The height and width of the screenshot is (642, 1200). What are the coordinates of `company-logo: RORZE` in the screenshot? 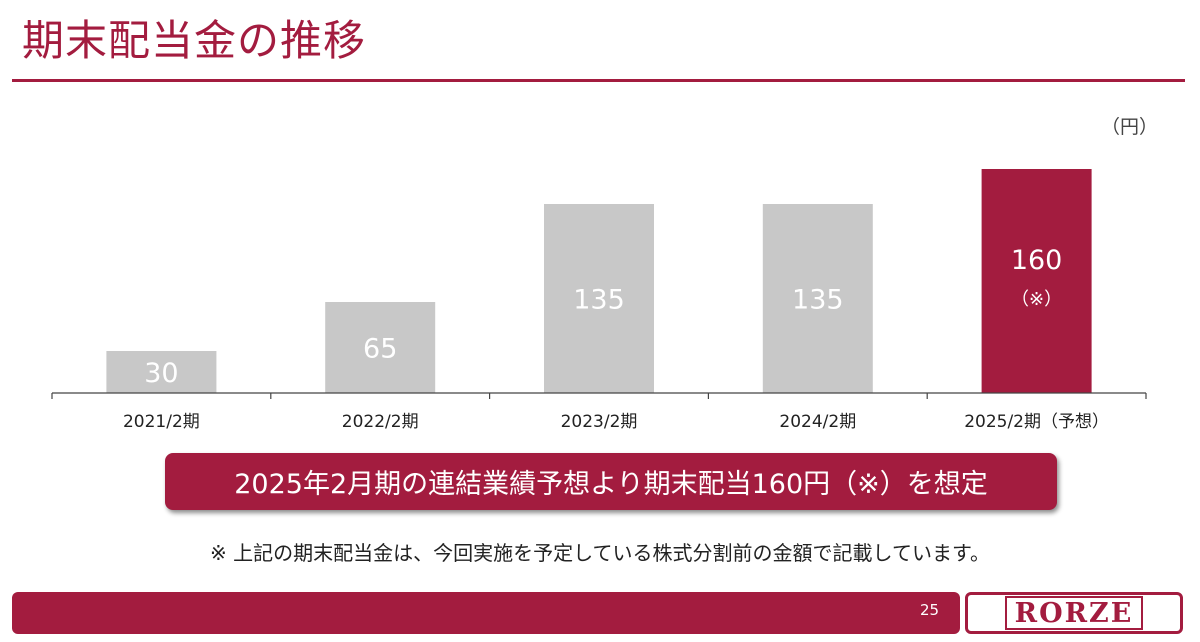 It's located at (1074, 613).